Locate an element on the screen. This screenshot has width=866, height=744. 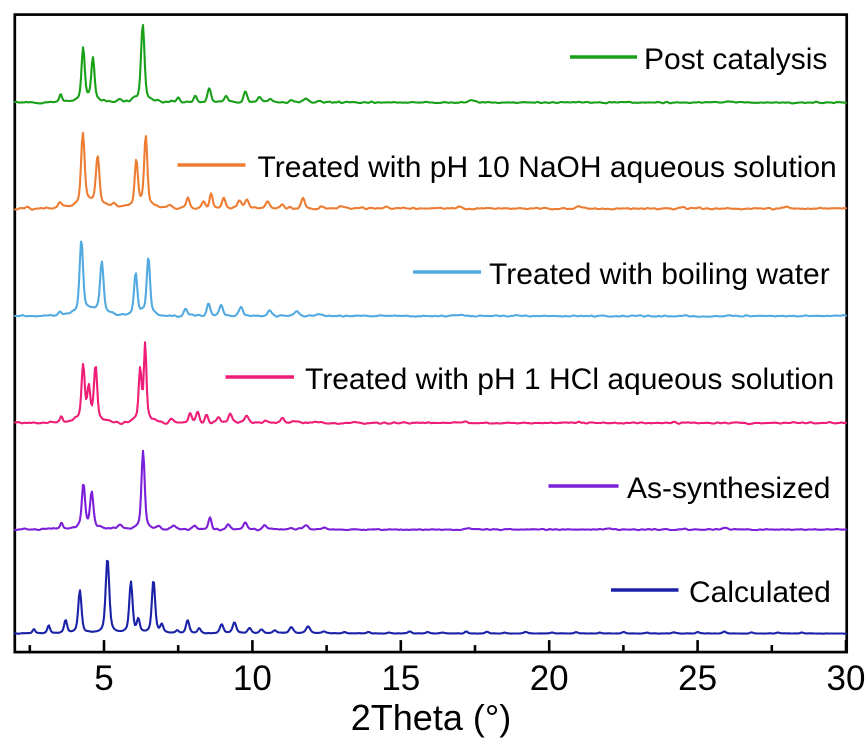
svg-text: 20 is located at coordinates (549, 678).